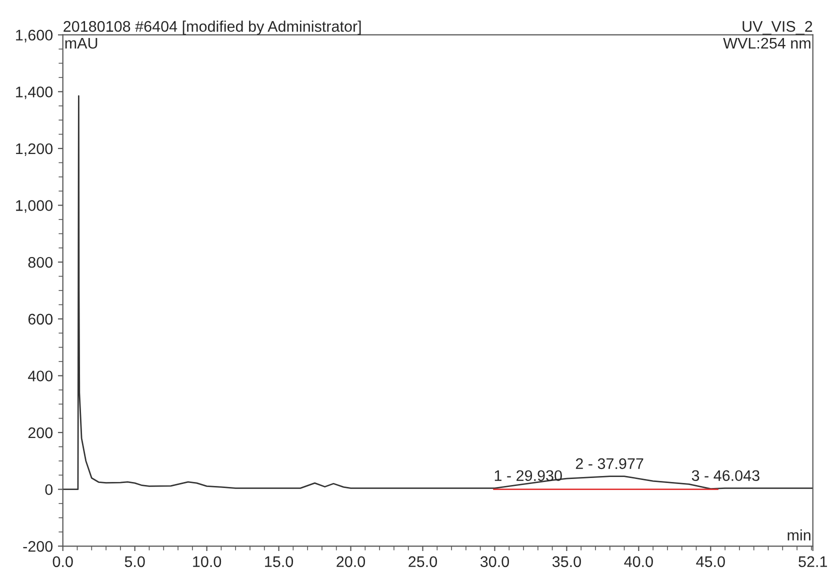 The image size is (838, 581). Describe the element at coordinates (40, 432) in the screenshot. I see `y-tick-label: 200` at that location.